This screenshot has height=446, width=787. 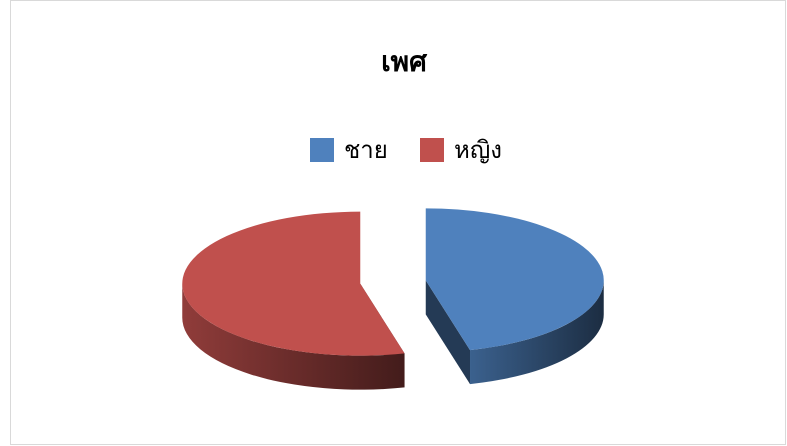 I want to click on chart-title: เพศ, so click(x=404, y=61).